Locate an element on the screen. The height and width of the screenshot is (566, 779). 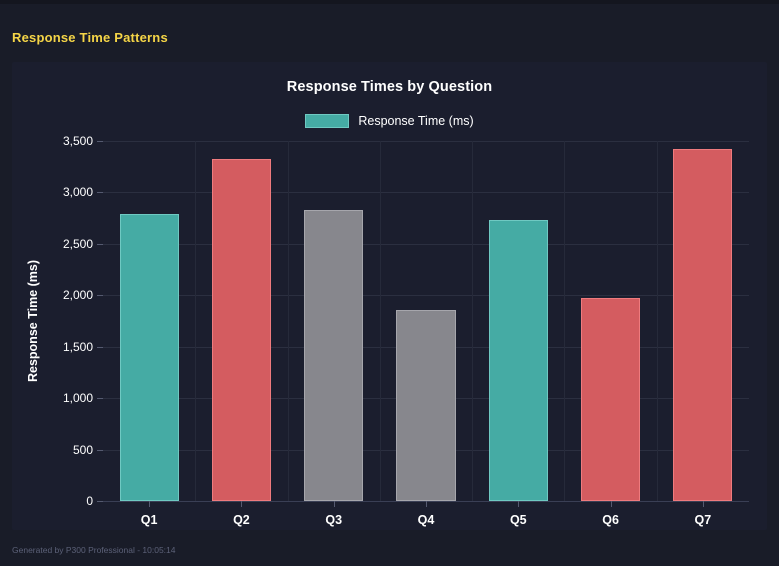
legend-label-response-time: Response Time (ms) is located at coordinates (416, 121).